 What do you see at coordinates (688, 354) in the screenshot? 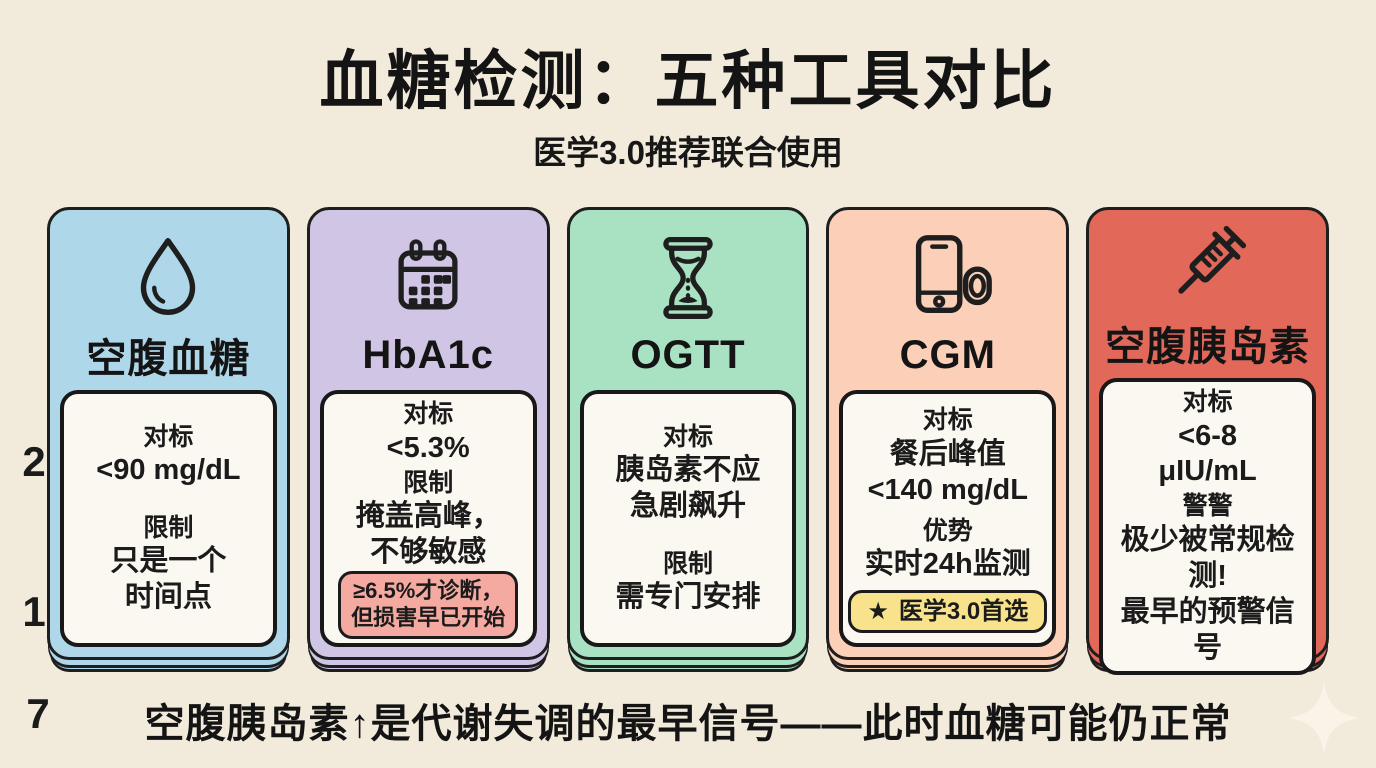
I see `card-title: OGTT` at bounding box center [688, 354].